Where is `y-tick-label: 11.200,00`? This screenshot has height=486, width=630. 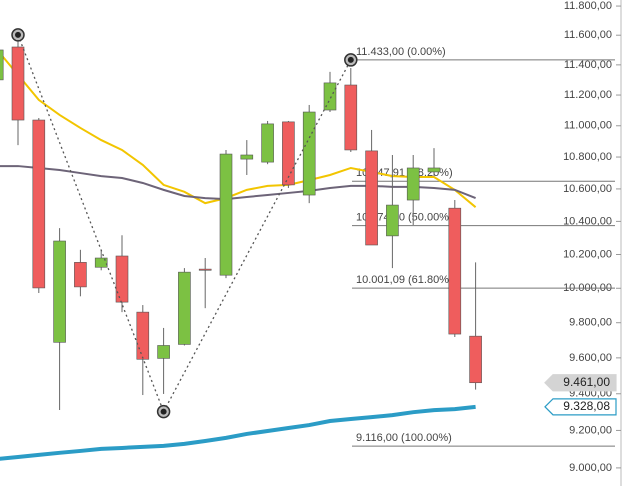 y-tick-label: 11.200,00 is located at coordinates (588, 95).